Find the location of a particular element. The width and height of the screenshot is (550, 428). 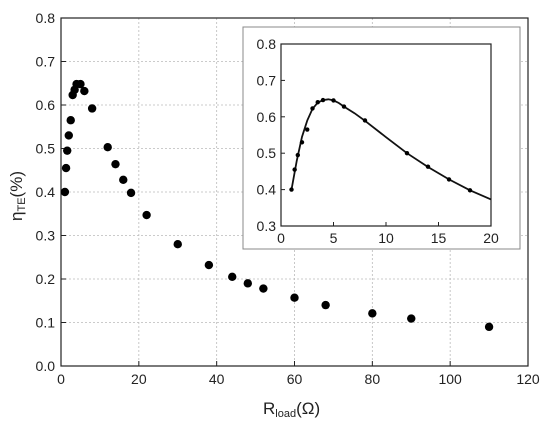

main-x-tick-label: 60 is located at coordinates (295, 379).